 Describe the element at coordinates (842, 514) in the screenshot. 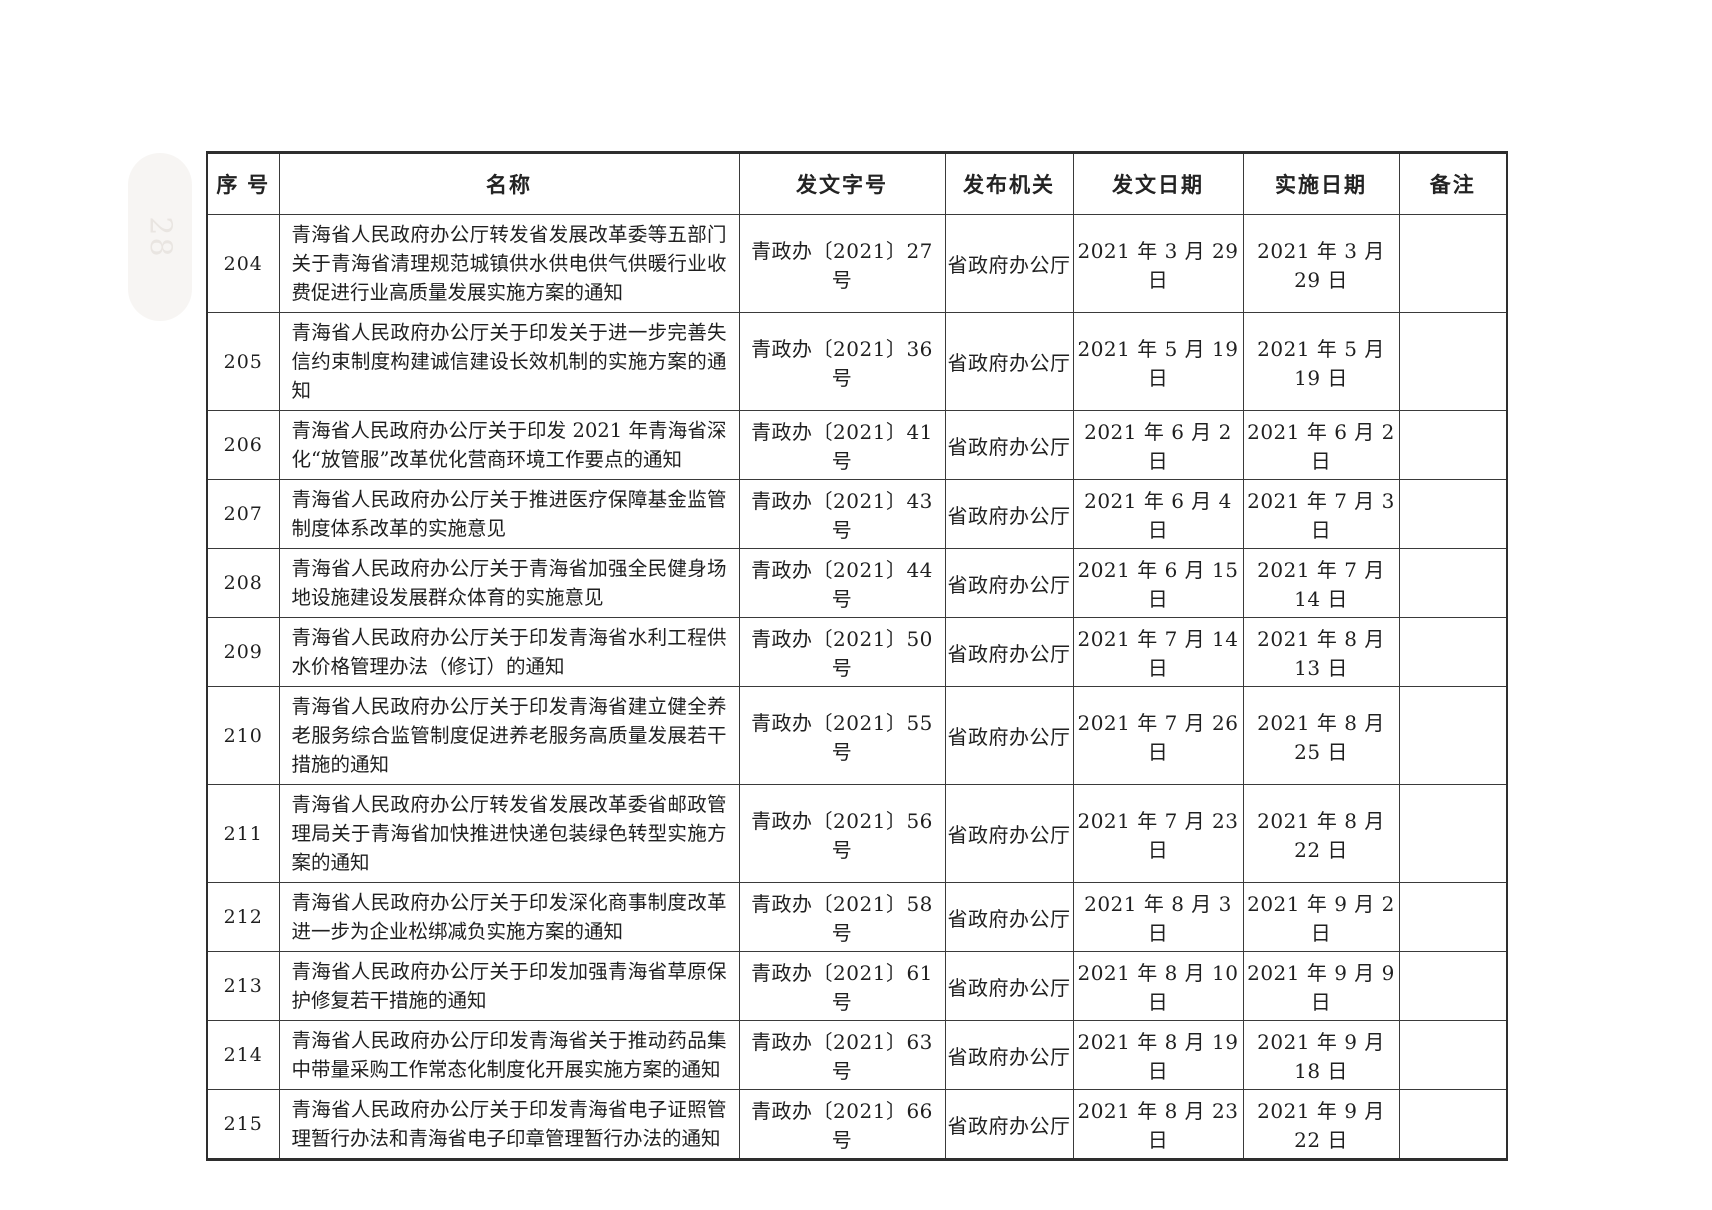

I see `cell-doc-number: 青政办〔2021〕43 号` at that location.